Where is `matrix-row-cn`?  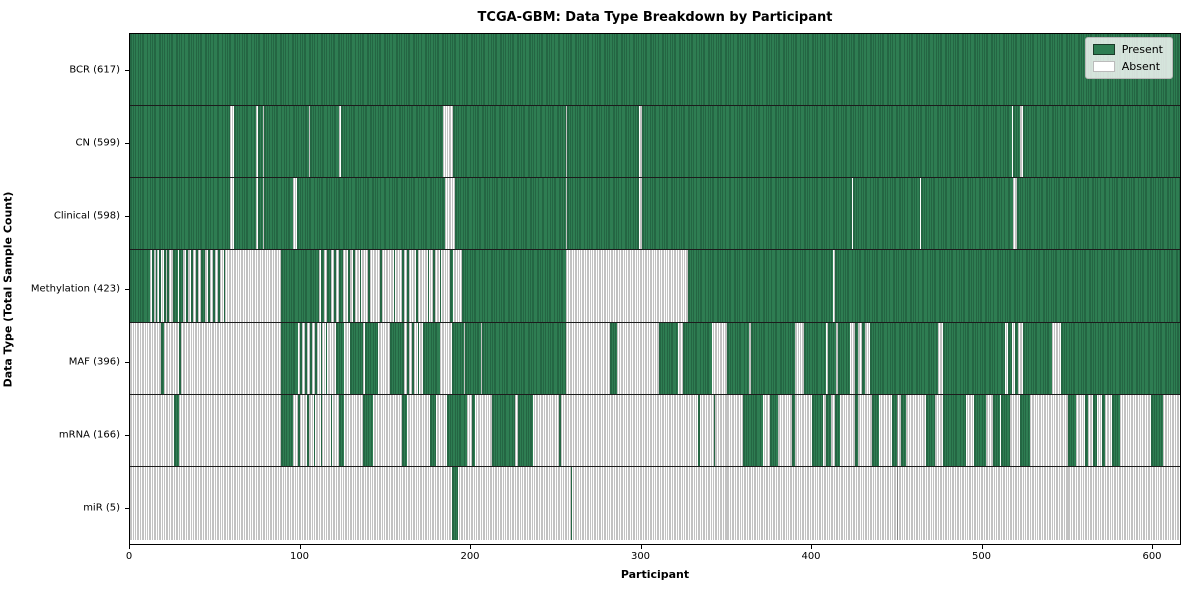 matrix-row-cn is located at coordinates (655, 142).